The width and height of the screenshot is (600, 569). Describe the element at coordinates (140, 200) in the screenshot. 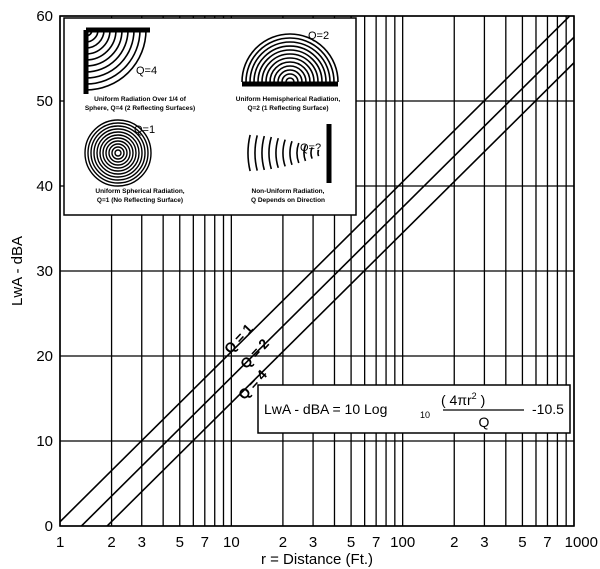

I see `inset-caption-sphere-line2: Q=1 (No Reflecting Surface)` at that location.